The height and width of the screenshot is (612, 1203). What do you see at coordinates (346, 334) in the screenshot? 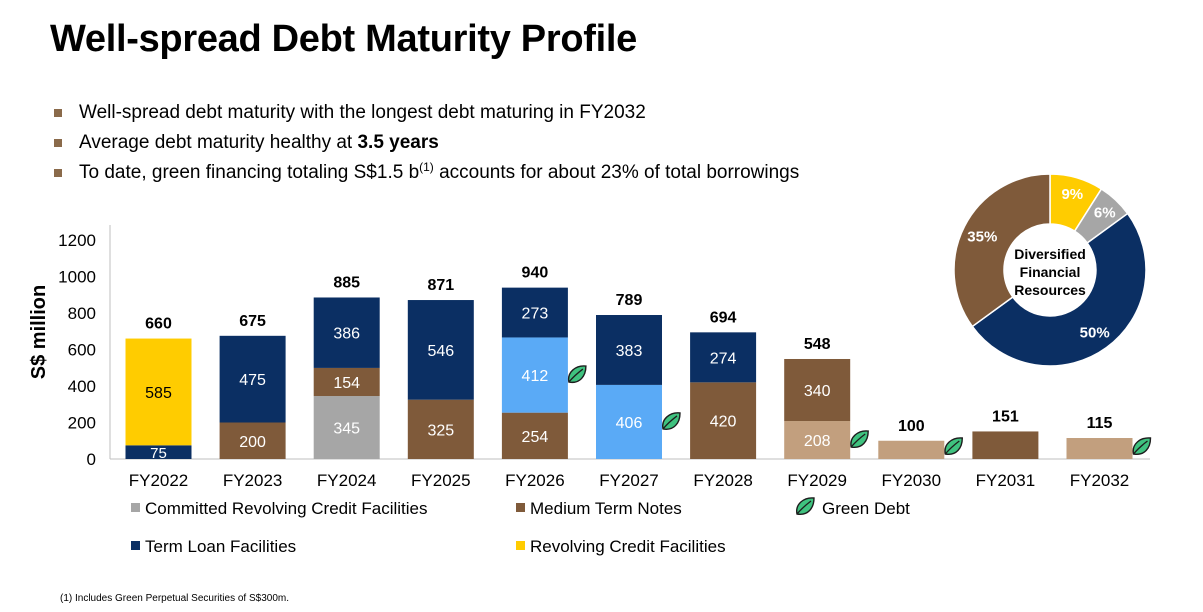
I see `segment-value-label: 386` at bounding box center [346, 334].